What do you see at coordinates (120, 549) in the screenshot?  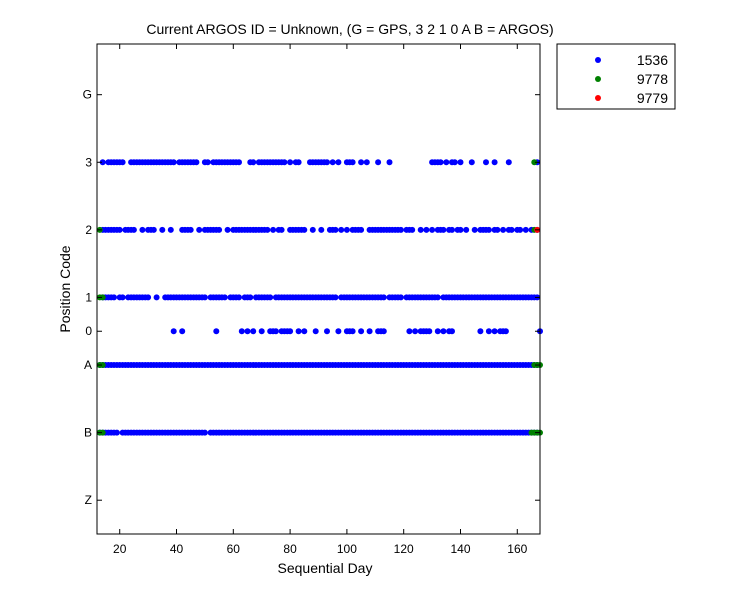 I see `x-tick-label: 20` at bounding box center [120, 549].